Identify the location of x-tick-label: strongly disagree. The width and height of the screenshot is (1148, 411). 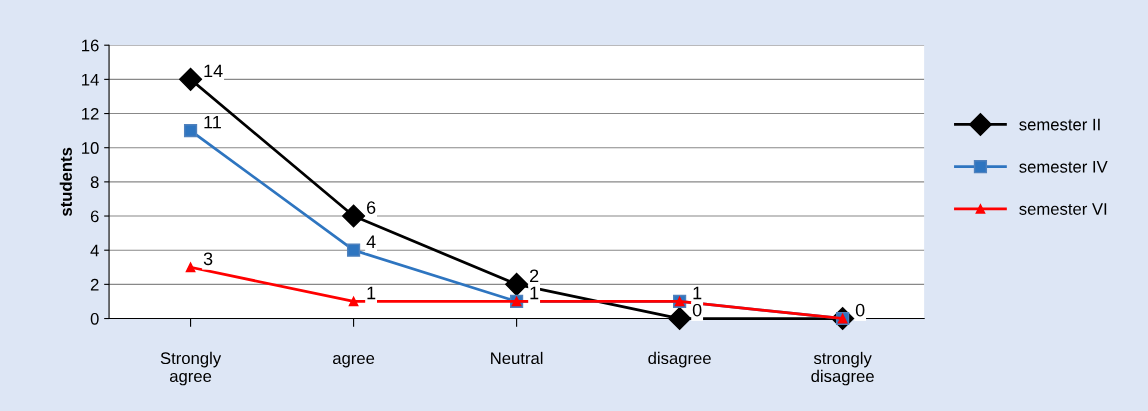
(842, 368).